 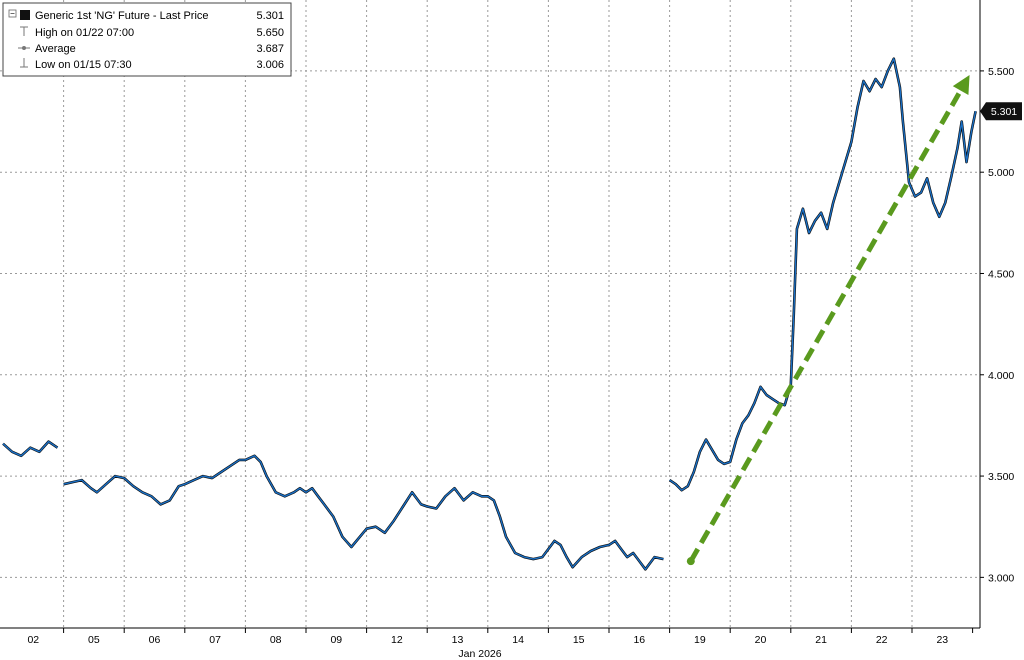 I want to click on legend-series-label: Generic 1st 'NG' Future - Last Price, so click(x=122, y=16).